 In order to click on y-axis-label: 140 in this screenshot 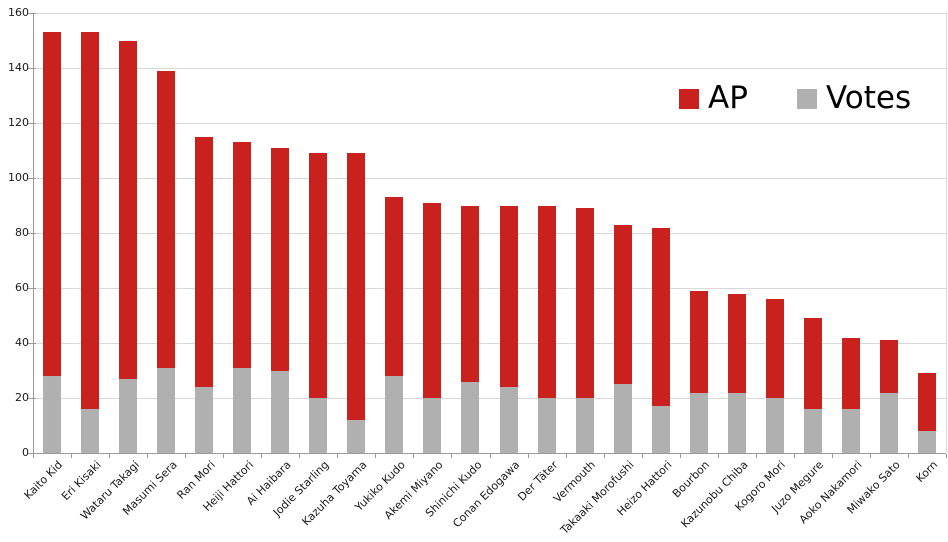, I will do `click(18, 67)`.